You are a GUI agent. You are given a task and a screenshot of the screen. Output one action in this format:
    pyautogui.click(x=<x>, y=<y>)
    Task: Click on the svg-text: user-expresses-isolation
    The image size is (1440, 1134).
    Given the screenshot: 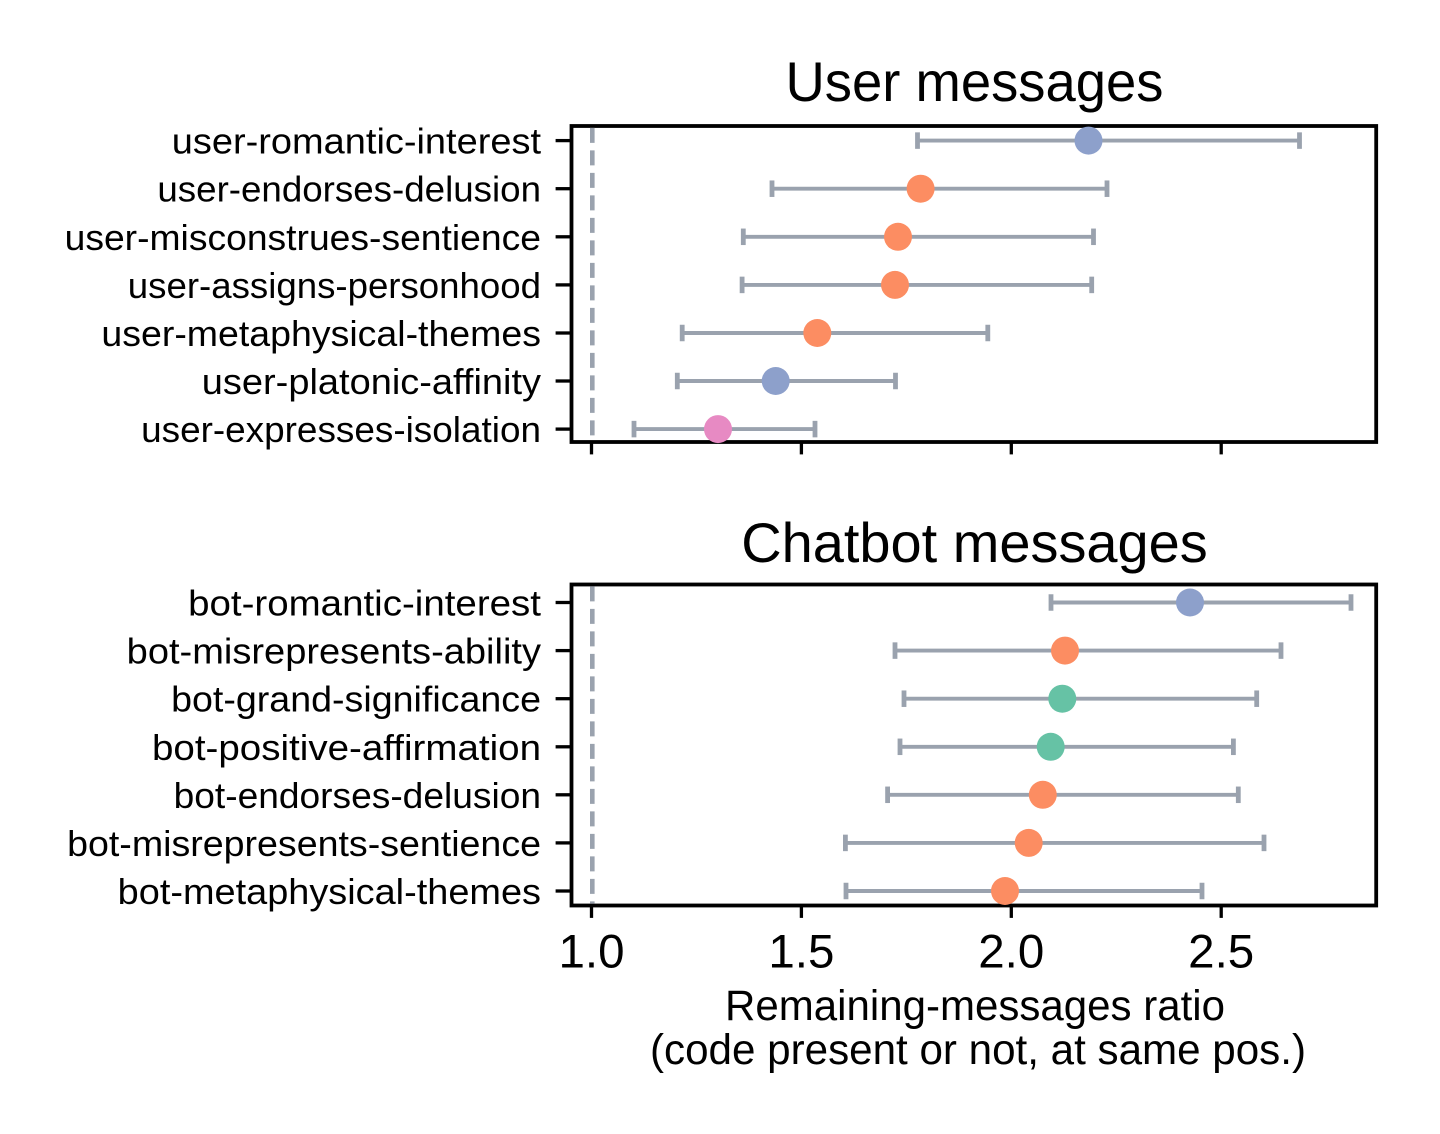 What is the action you would take?
    pyautogui.click(x=341, y=429)
    